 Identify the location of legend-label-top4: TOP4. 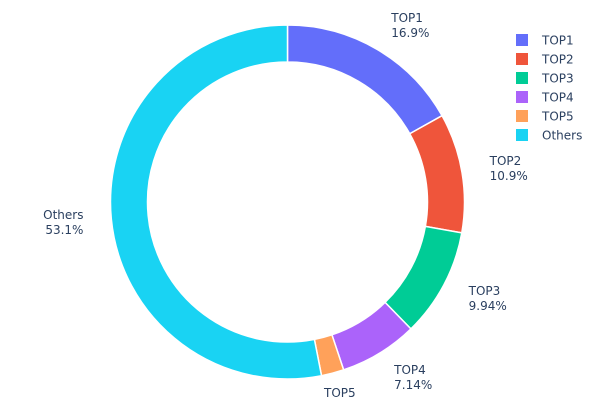
(557, 98).